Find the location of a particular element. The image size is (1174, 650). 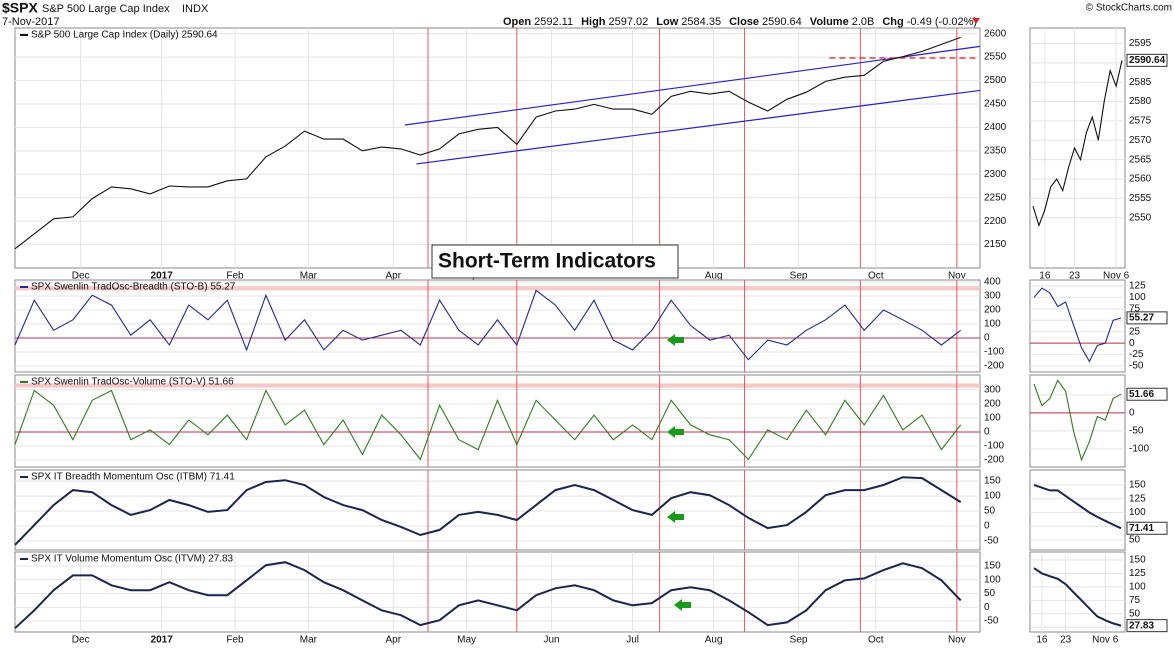

y-tick-label: 2300 is located at coordinates (995, 174).